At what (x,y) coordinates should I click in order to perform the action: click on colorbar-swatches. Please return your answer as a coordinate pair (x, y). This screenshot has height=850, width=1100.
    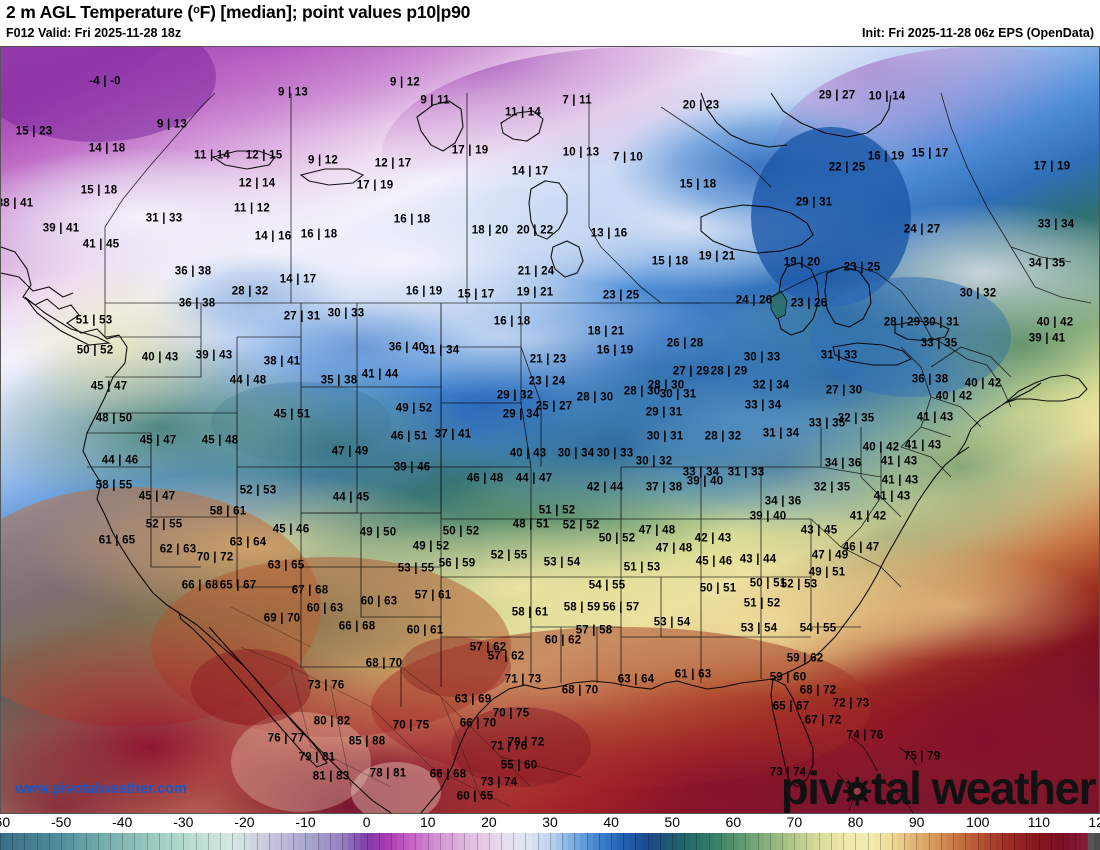
    Looking at the image, I should click on (550, 841).